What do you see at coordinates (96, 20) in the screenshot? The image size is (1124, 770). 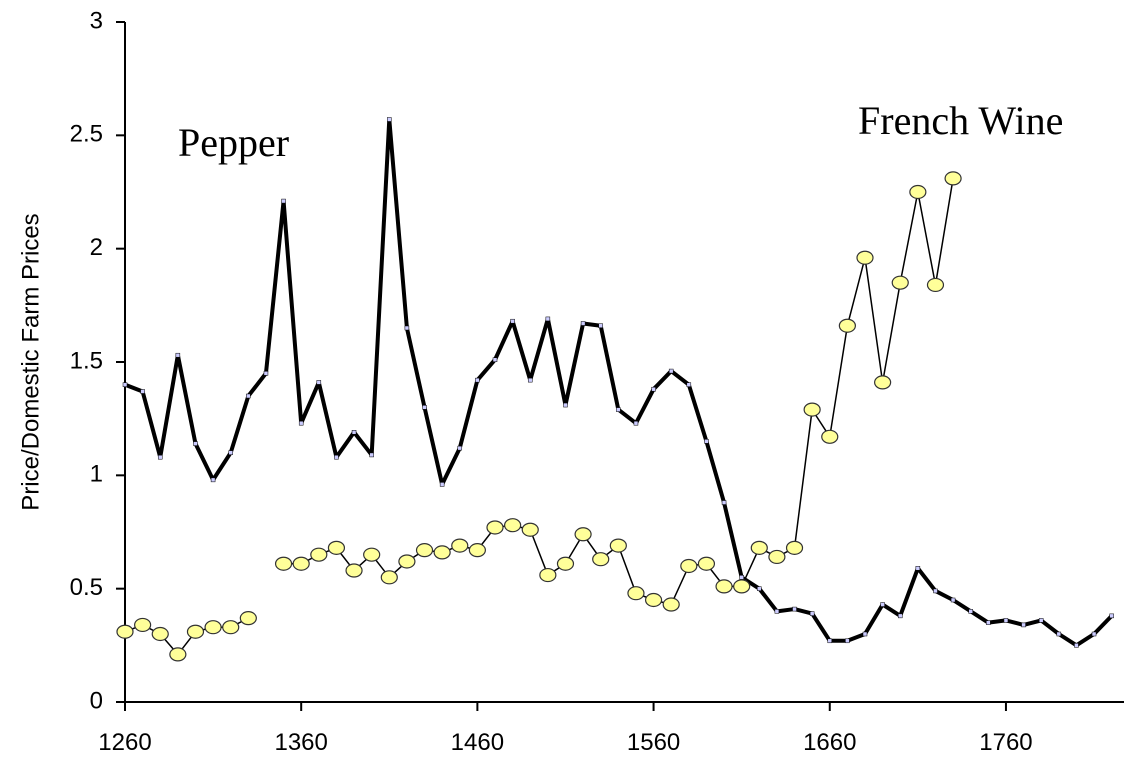 I see `y-tick-label: 3` at bounding box center [96, 20].